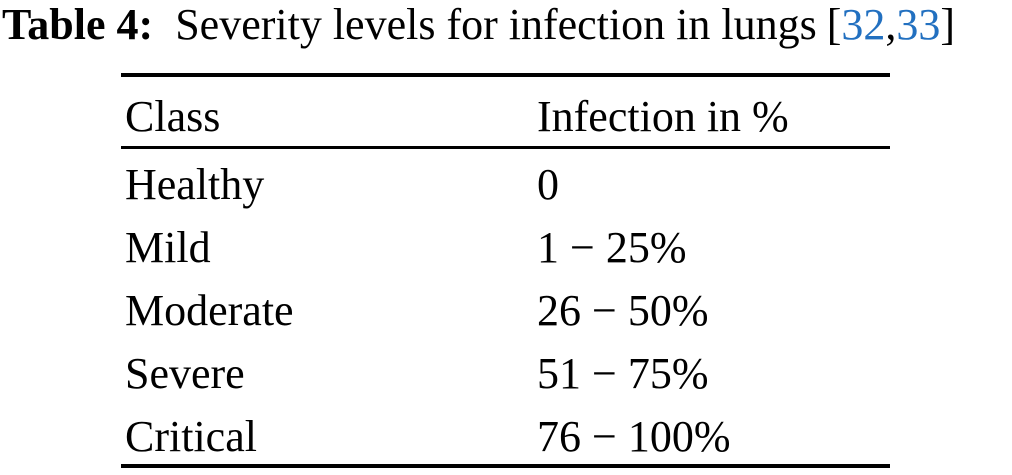 This screenshot has width=1012, height=475. I want to click on citation-open-bracket: [, so click(834, 24).